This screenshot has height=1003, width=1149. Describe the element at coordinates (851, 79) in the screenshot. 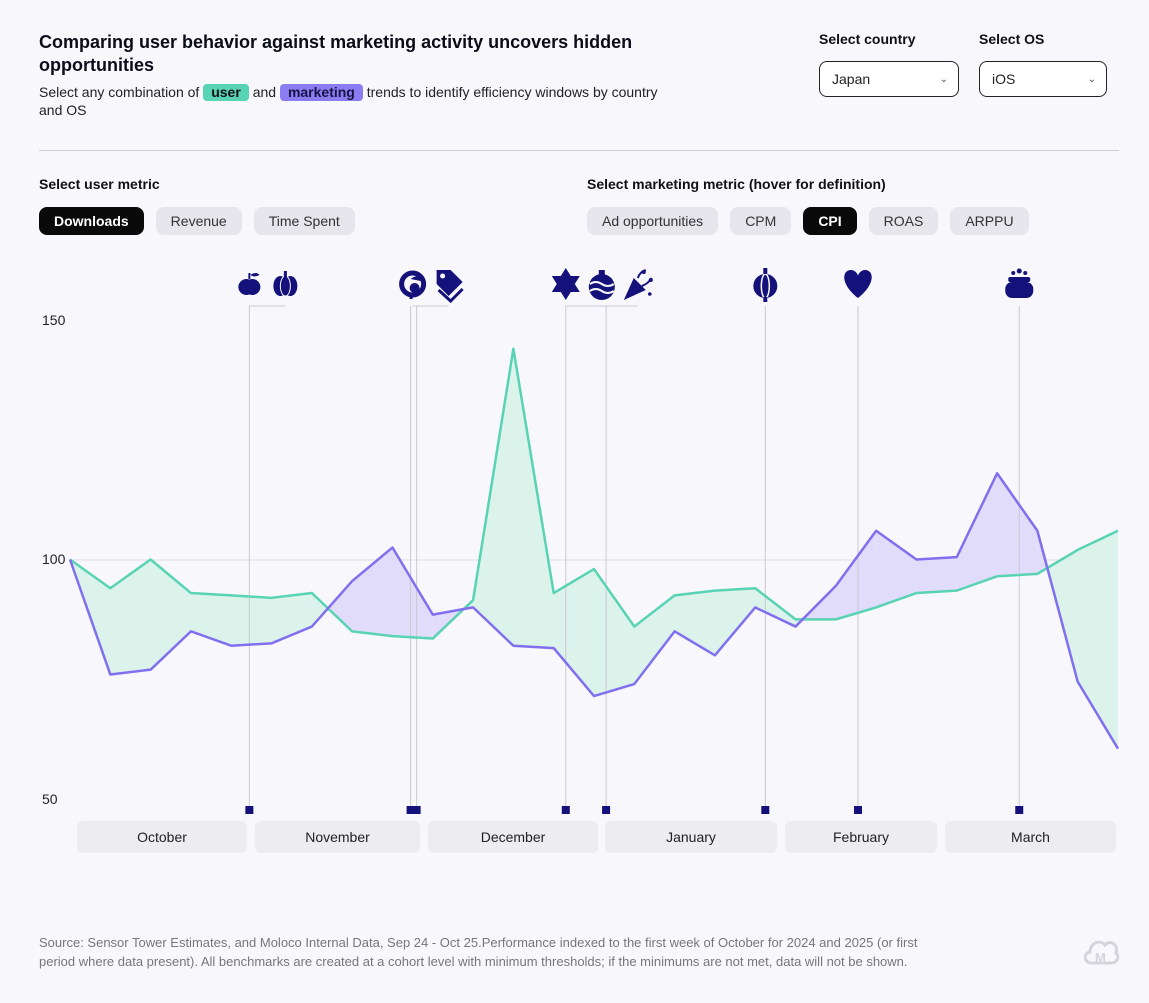

I see `country-value: Japan` at that location.